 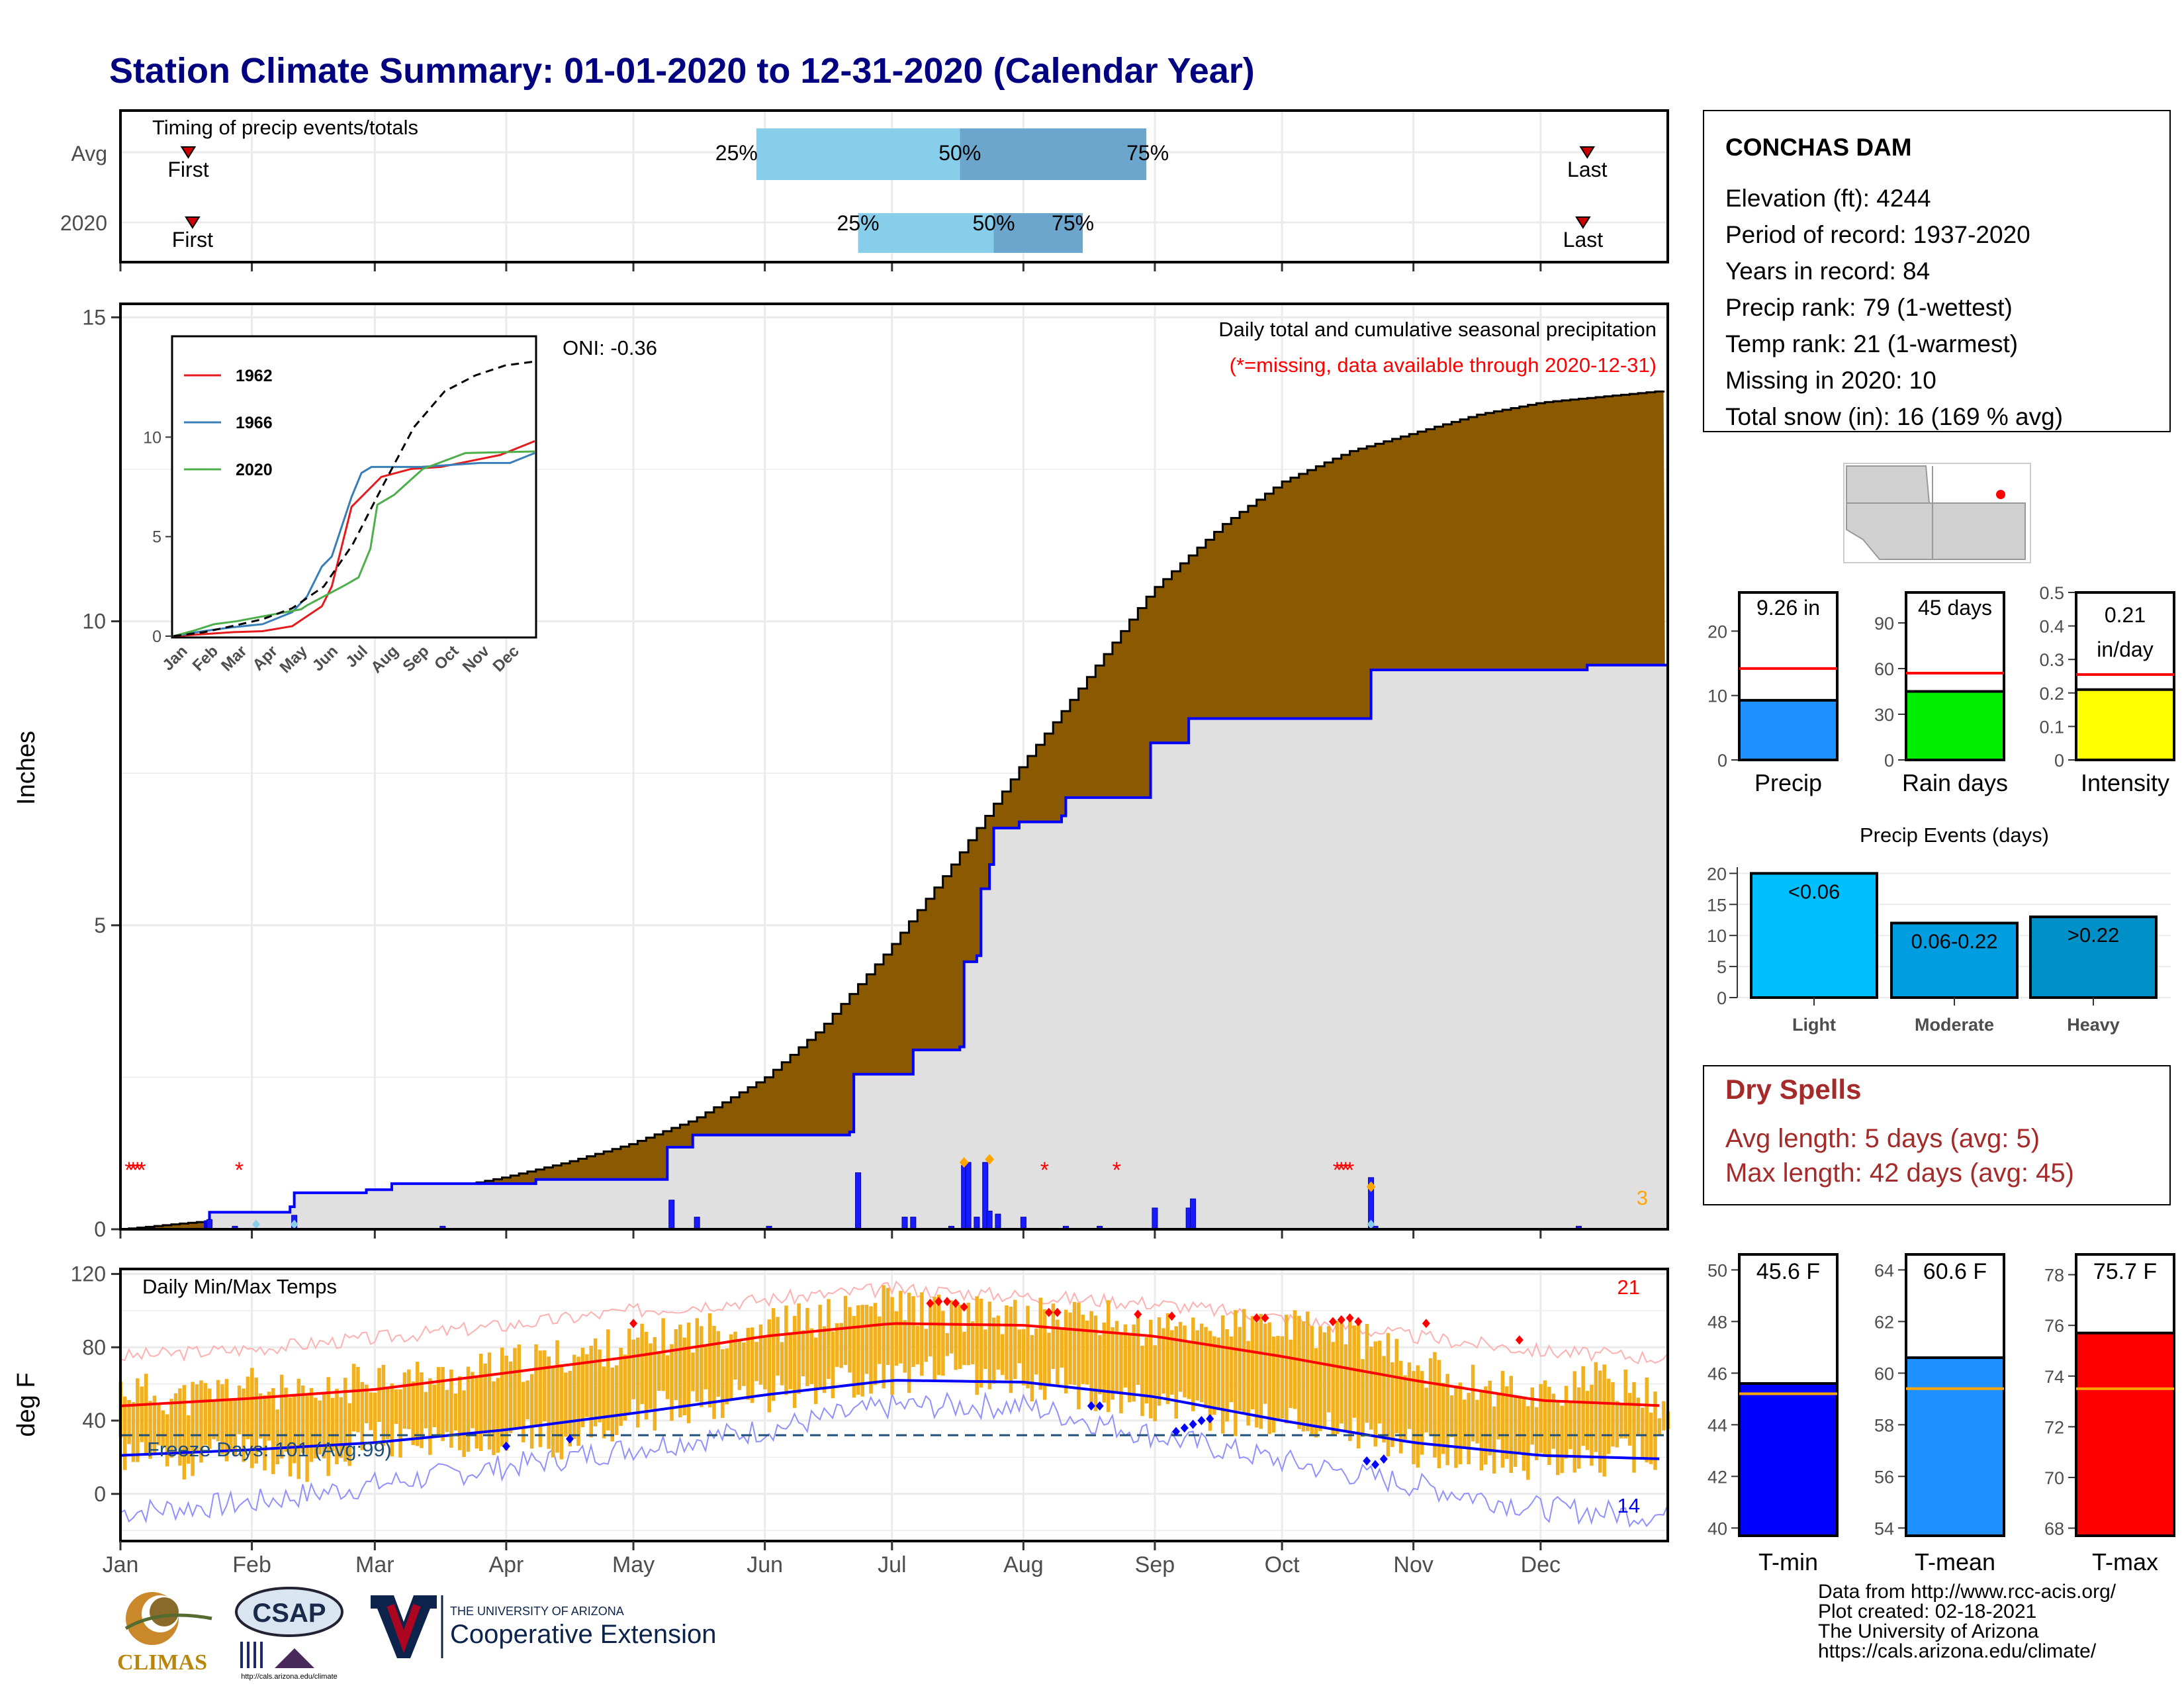 I want to click on dry-spells-max: Max length: 42 days (avg: 45), so click(x=1900, y=1173).